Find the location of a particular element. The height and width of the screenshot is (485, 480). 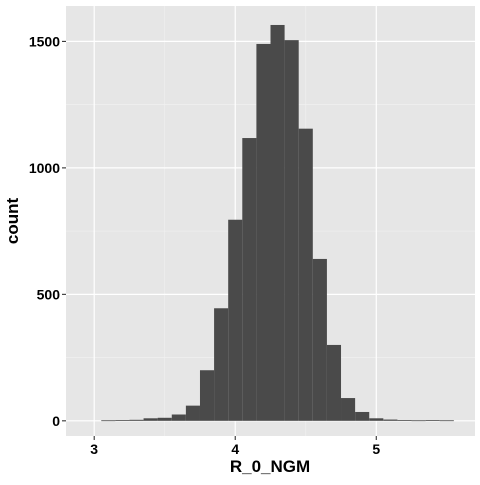

y-tick-label: 1000 is located at coordinates (44, 168).